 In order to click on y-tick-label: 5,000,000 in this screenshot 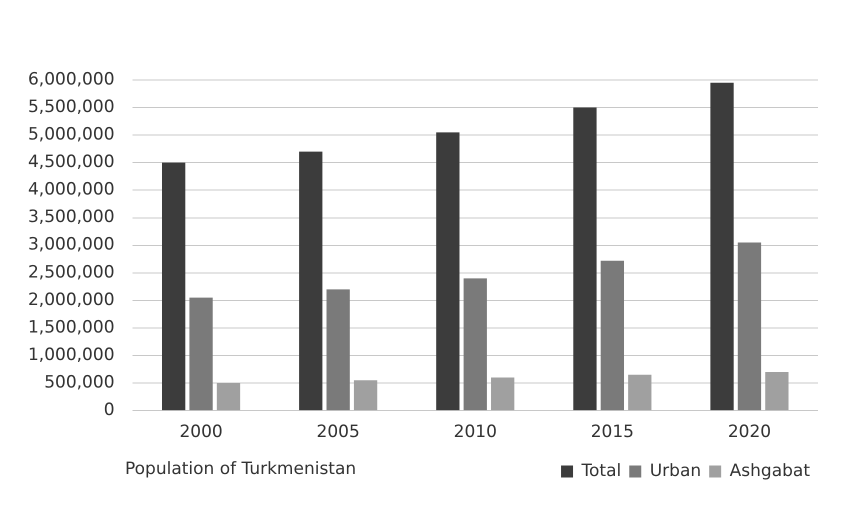, I will do `click(71, 134)`.